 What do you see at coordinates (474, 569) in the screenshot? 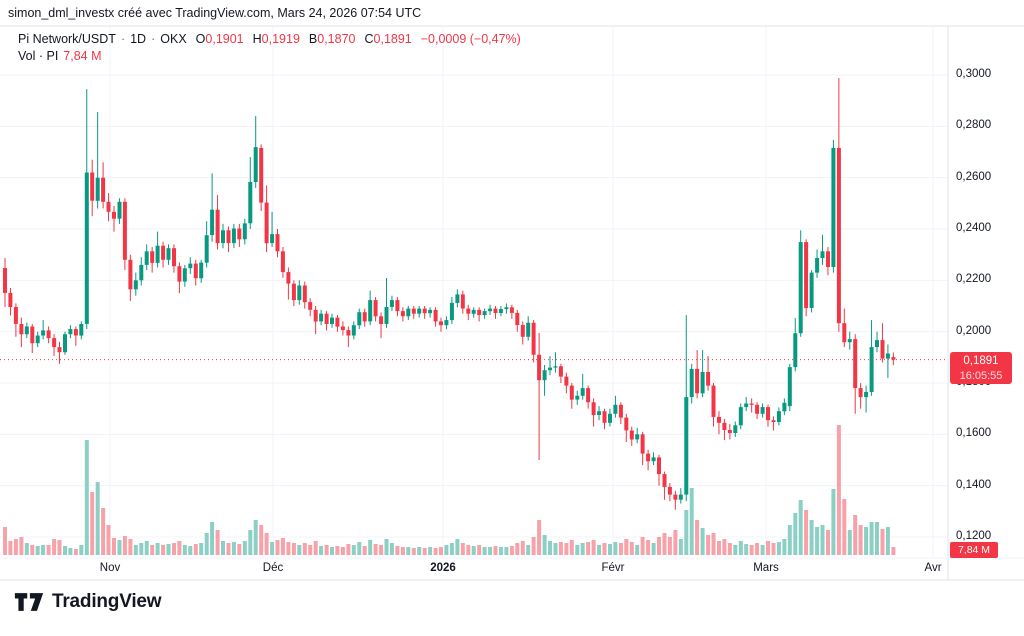
I see `time-axis: Nov Déc 2026 Févr Mars Avr` at bounding box center [474, 569].